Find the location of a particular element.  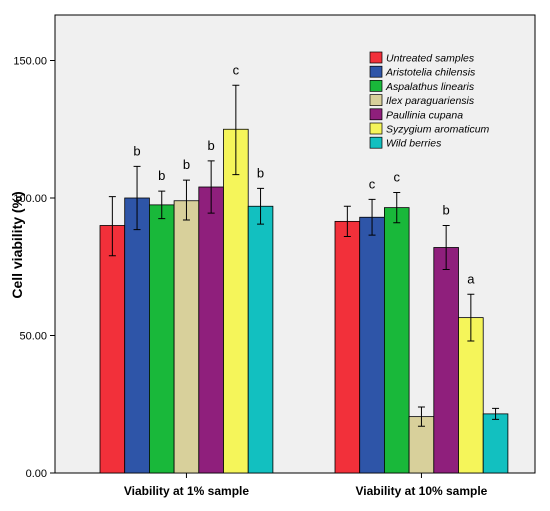

legend-label: Wild berries is located at coordinates (414, 144).